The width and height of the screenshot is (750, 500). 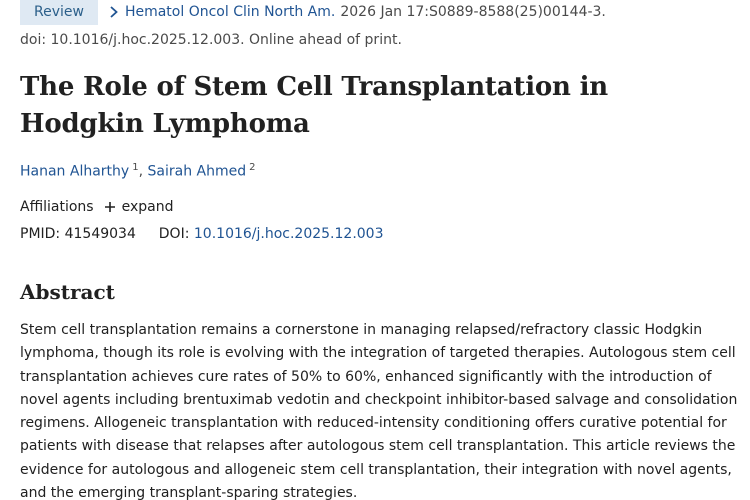 I want to click on doi-label: DOI:, so click(x=174, y=234).